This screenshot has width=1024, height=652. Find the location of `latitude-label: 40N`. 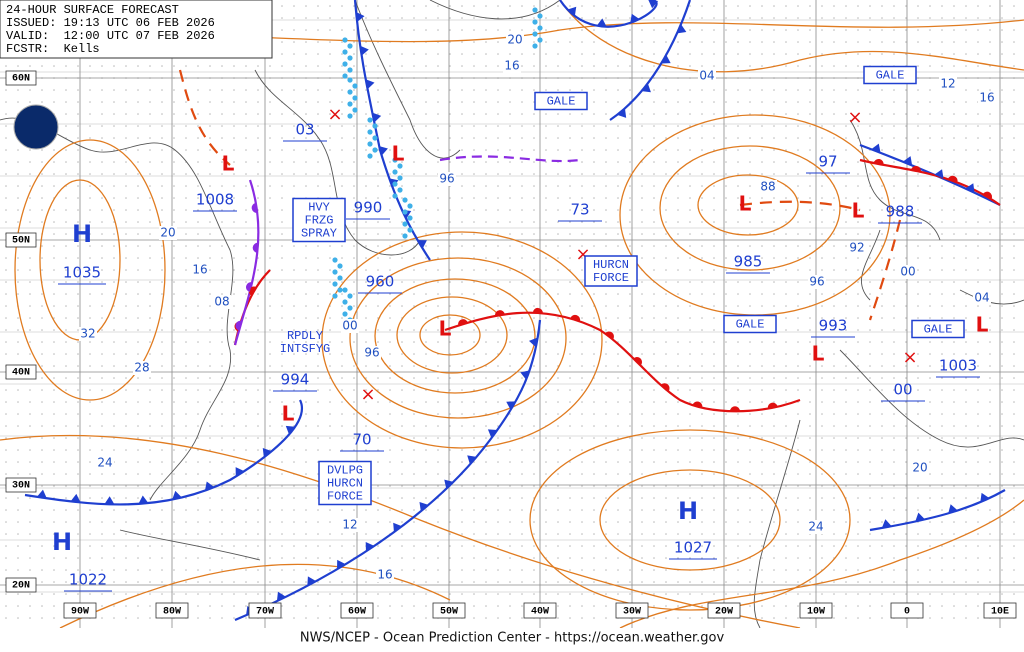

latitude-label: 40N is located at coordinates (21, 373).